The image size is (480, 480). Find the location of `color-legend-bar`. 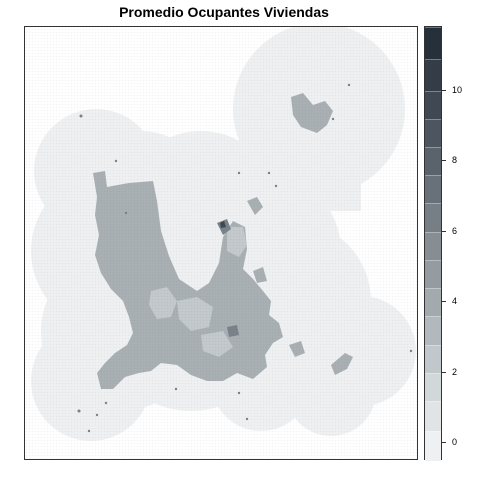

color-legend-bar is located at coordinates (433, 243).